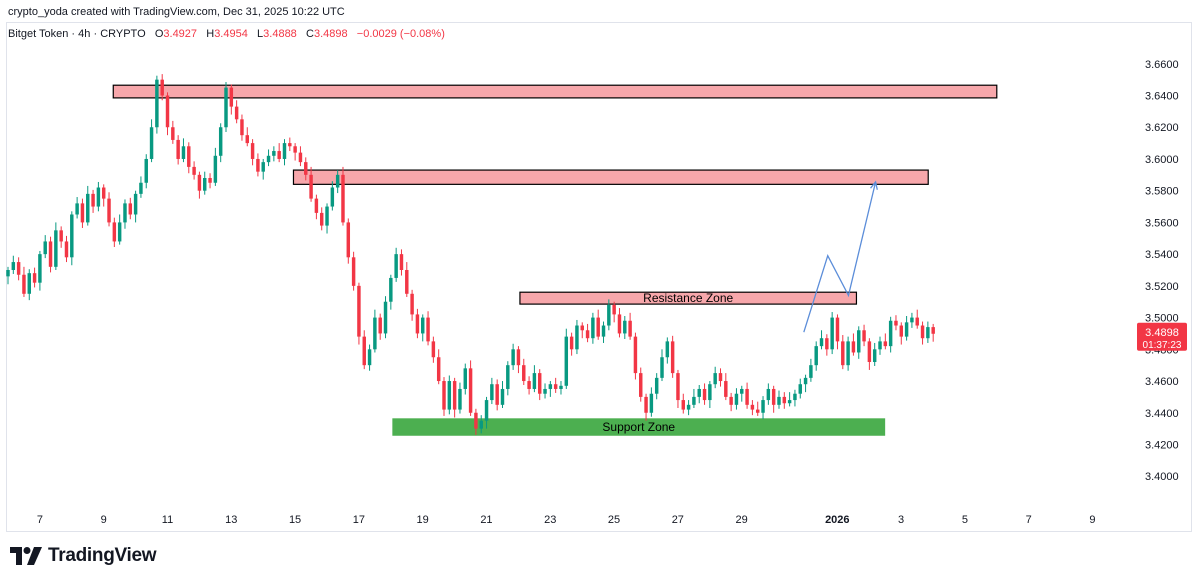  What do you see at coordinates (678, 520) in the screenshot?
I see `x-tick-label: 27` at bounding box center [678, 520].